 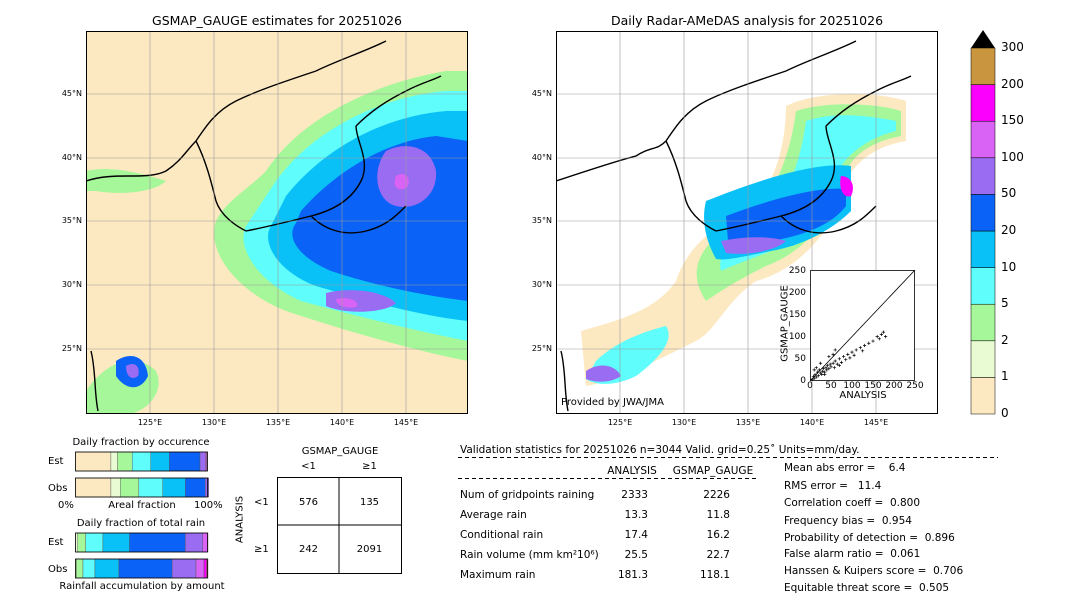 What do you see at coordinates (1005, 303) in the screenshot?
I see `colorbar-label: 5` at bounding box center [1005, 303].